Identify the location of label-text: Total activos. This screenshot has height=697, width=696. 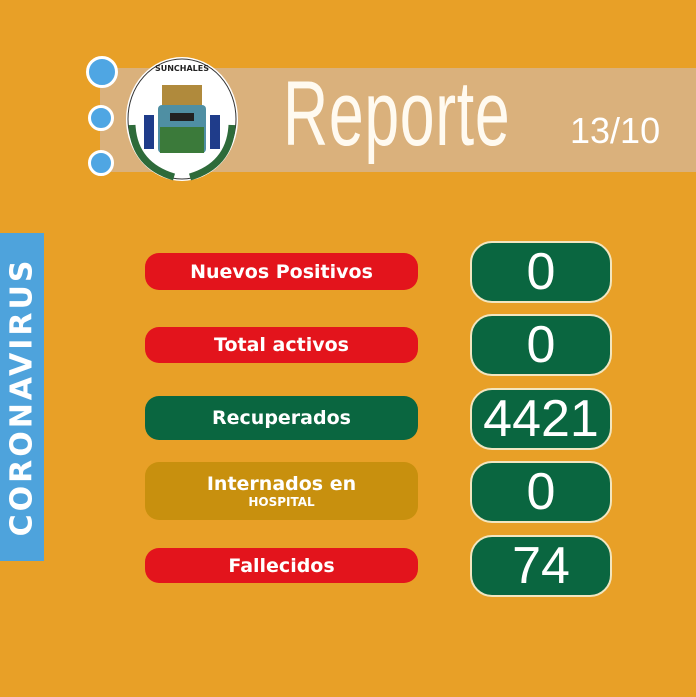
(281, 345).